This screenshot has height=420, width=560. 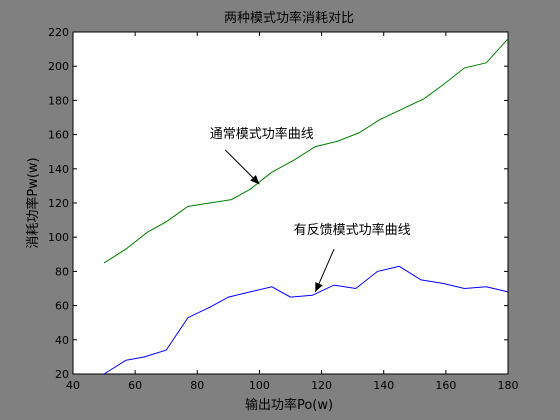 What do you see at coordinates (352, 230) in the screenshot?
I see `feedback-mode-curve-label: 有反馈模式功率曲线` at bounding box center [352, 230].